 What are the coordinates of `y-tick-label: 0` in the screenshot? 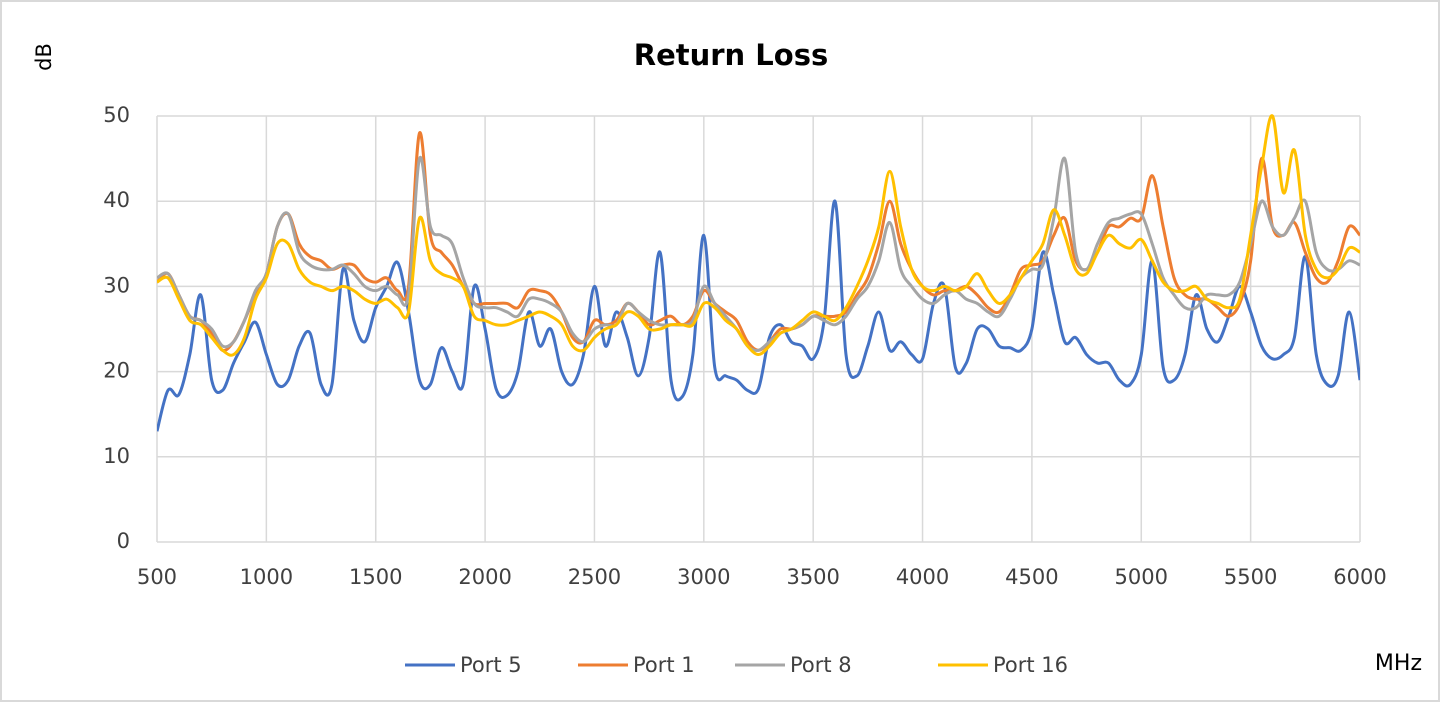 It's located at (123, 541).